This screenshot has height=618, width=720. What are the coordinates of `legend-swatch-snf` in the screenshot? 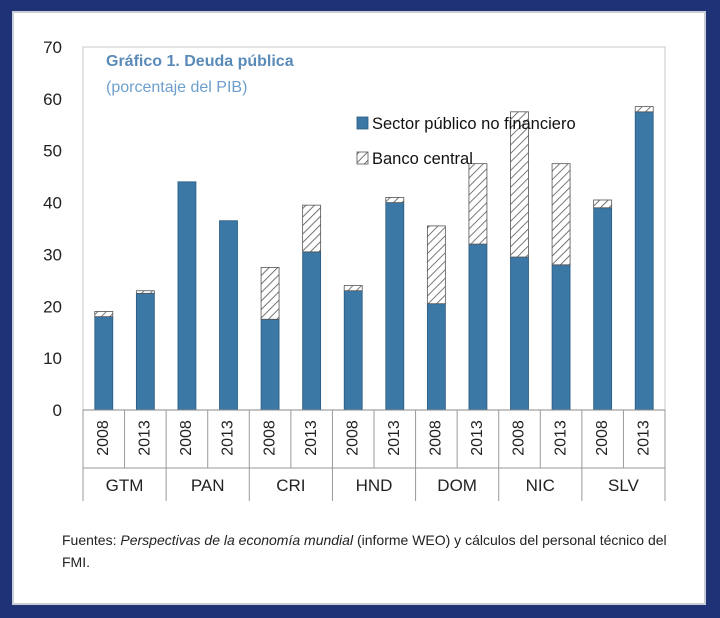 It's located at (362, 123).